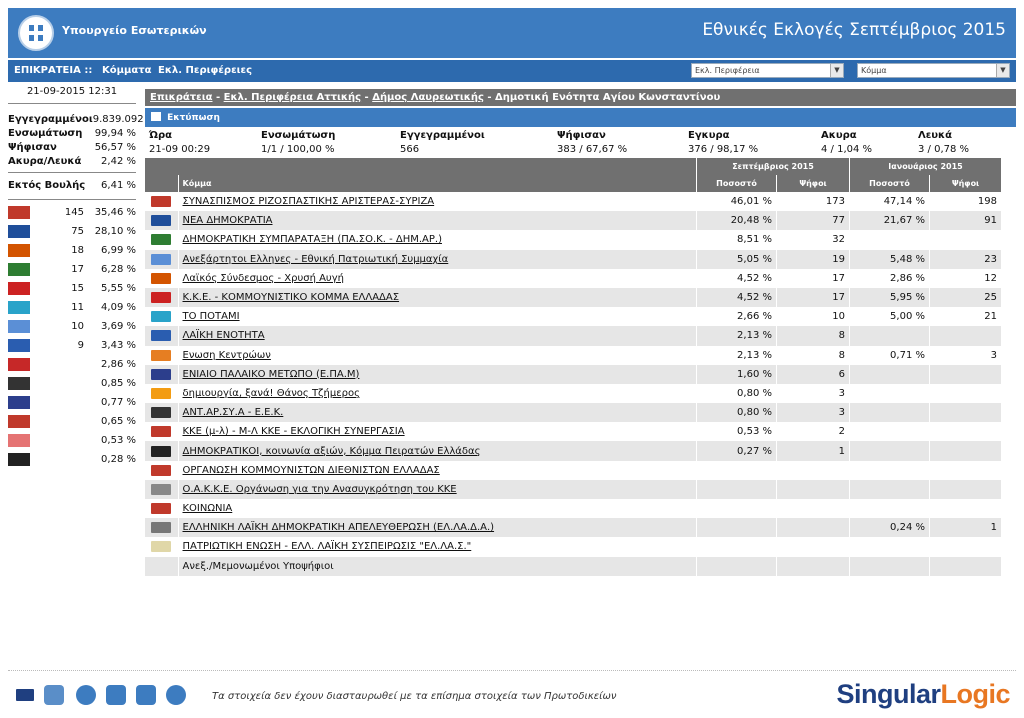 The width and height of the screenshot is (1024, 718). Describe the element at coordinates (205, 70) in the screenshot. I see `nav-regions-link: Εκλ. Περιφέρειες` at that location.